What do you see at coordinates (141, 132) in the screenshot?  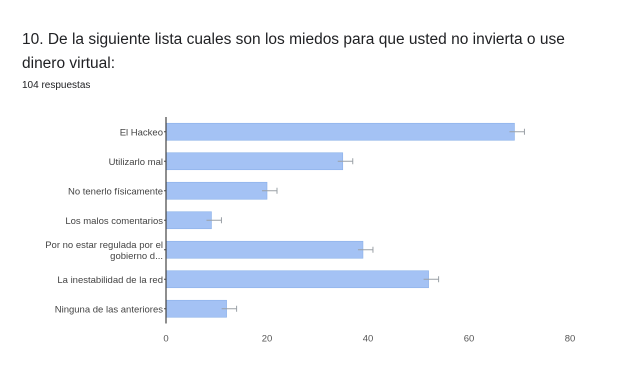 I see `category-label: El Hackeo` at bounding box center [141, 132].